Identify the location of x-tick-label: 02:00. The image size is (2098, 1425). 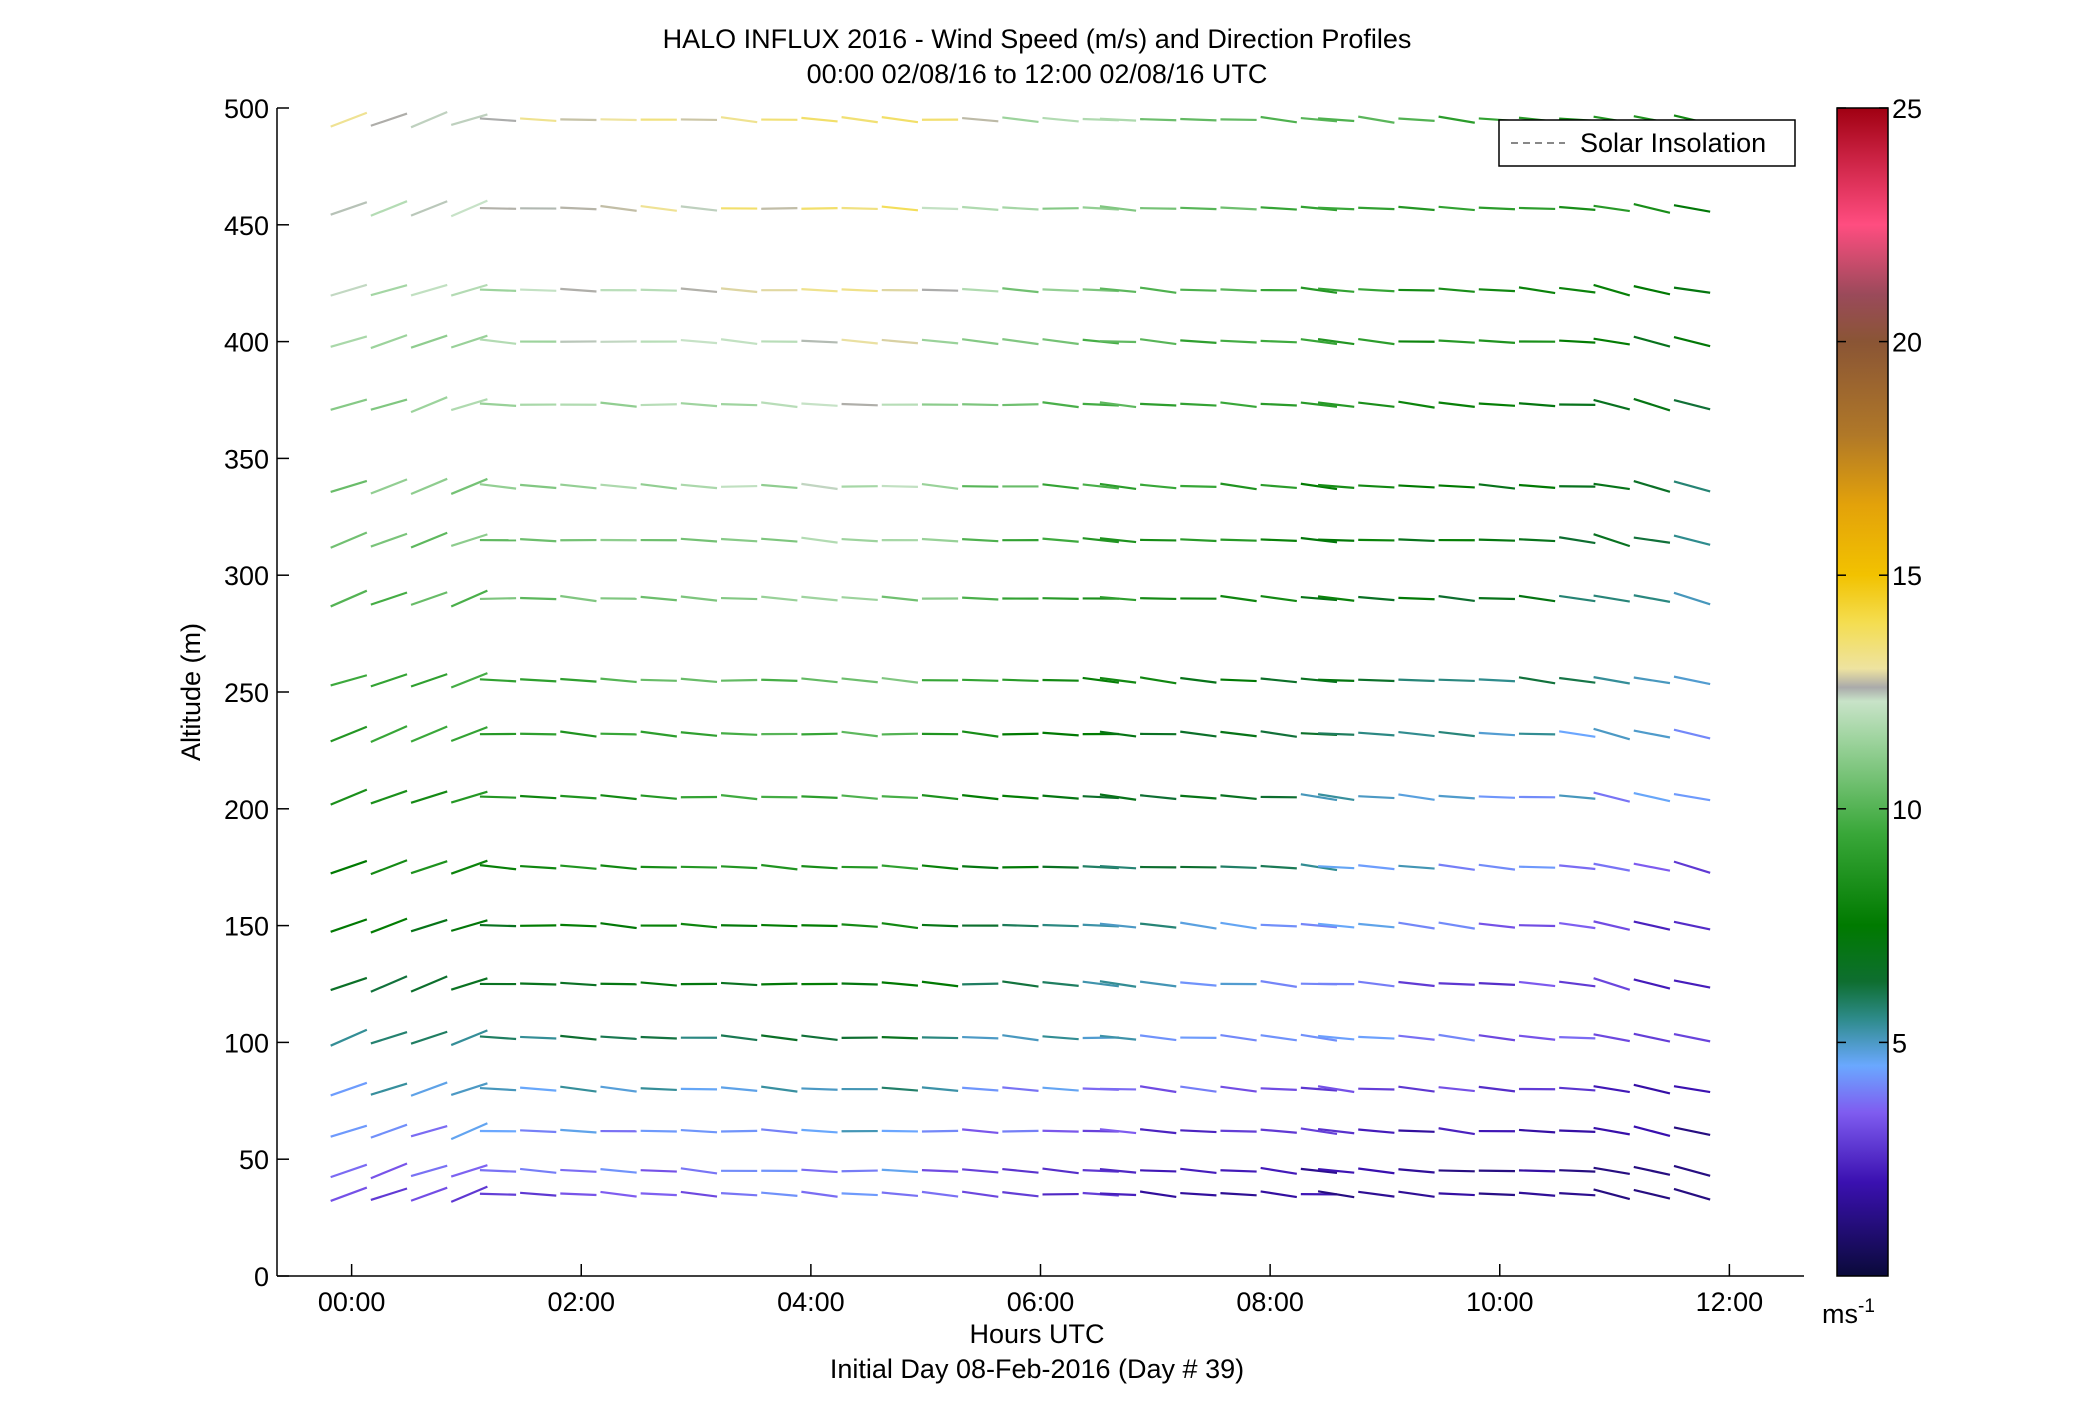
(581, 1302).